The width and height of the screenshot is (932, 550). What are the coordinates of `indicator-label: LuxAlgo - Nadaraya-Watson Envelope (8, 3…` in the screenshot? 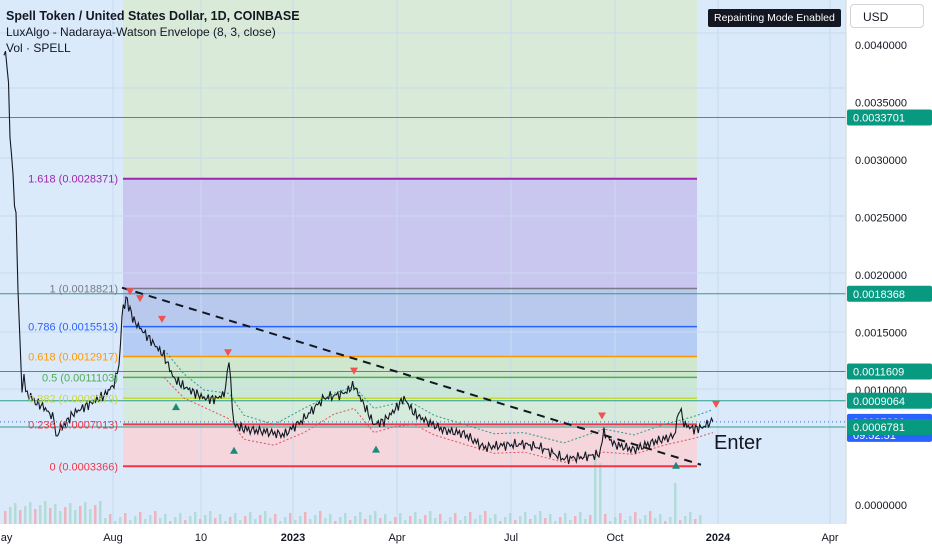 It's located at (141, 32).